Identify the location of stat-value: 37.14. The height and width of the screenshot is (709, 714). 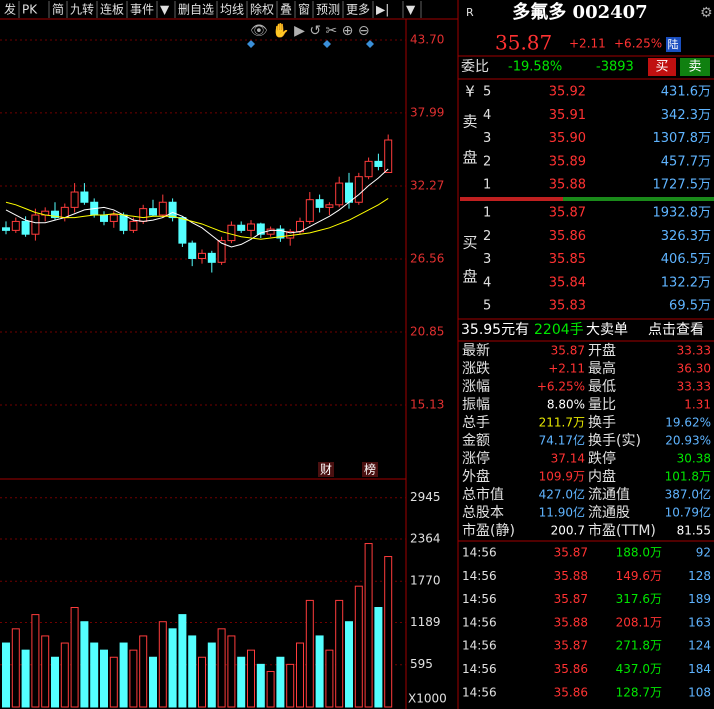
(568, 459).